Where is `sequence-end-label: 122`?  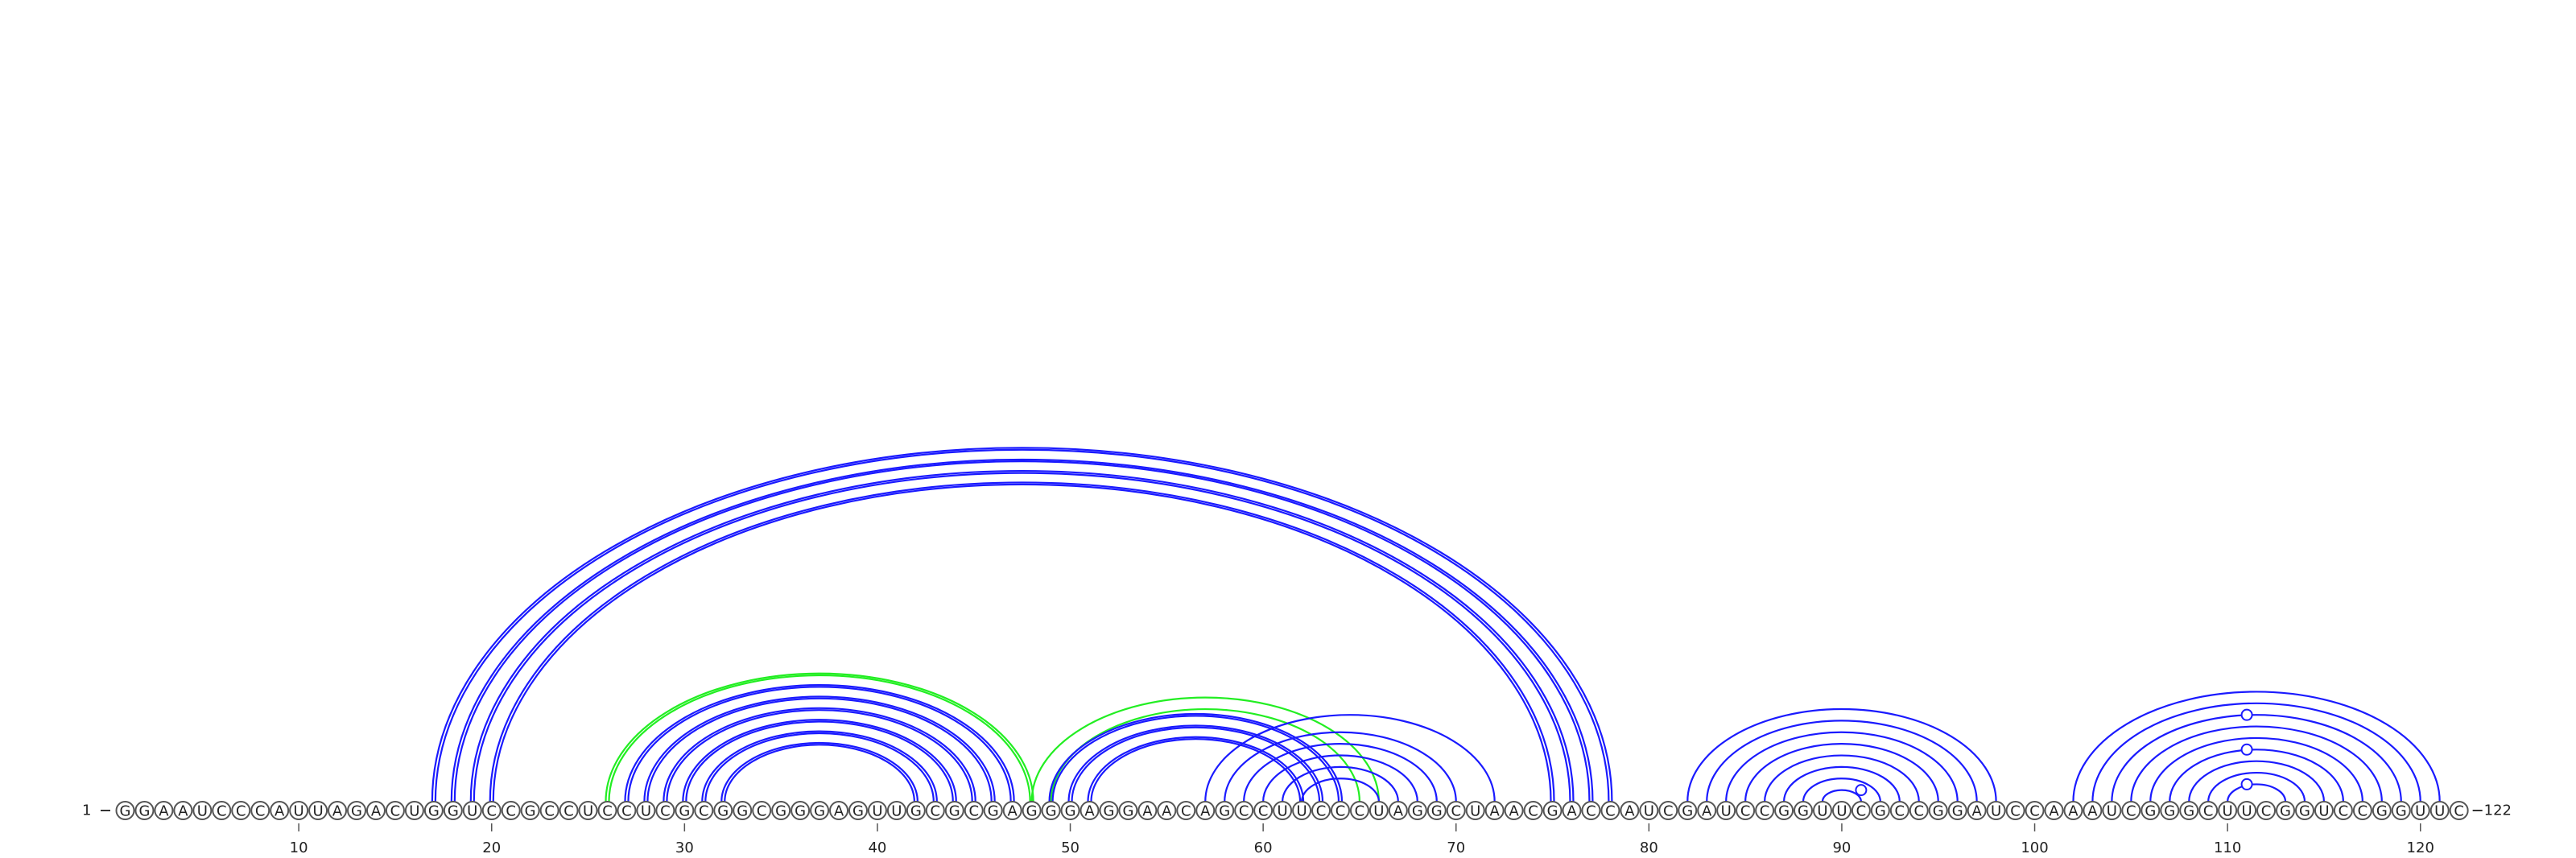
sequence-end-label: 122 is located at coordinates (2498, 811).